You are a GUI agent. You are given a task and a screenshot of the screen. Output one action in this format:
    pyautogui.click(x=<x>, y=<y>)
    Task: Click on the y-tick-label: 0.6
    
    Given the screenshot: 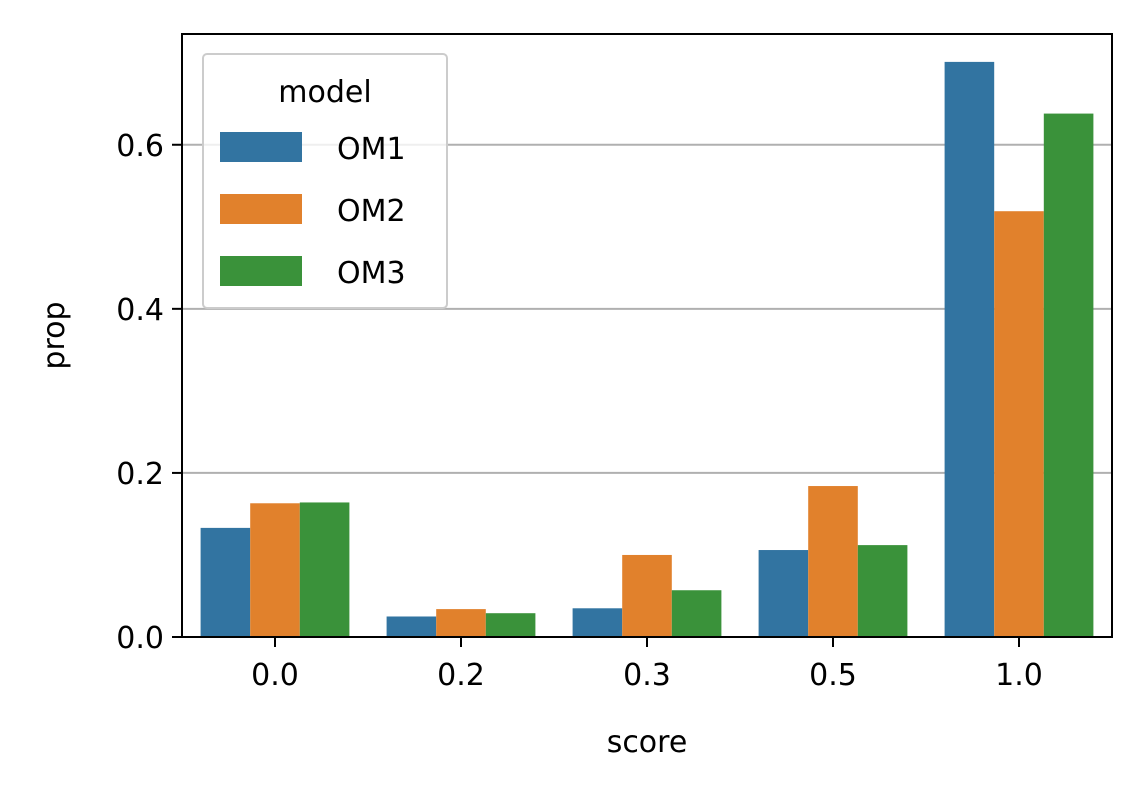 What is the action you would take?
    pyautogui.click(x=140, y=146)
    